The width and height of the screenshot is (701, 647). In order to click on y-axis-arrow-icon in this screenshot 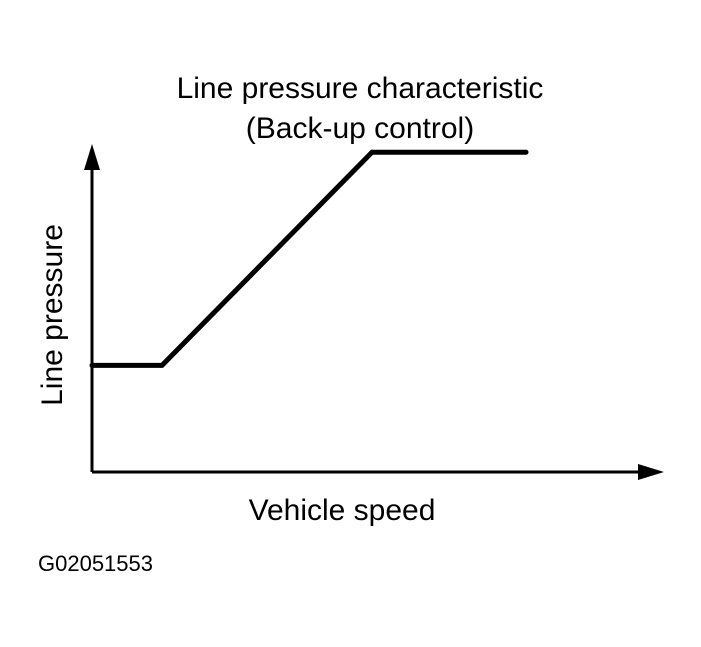, I will do `click(92, 157)`.